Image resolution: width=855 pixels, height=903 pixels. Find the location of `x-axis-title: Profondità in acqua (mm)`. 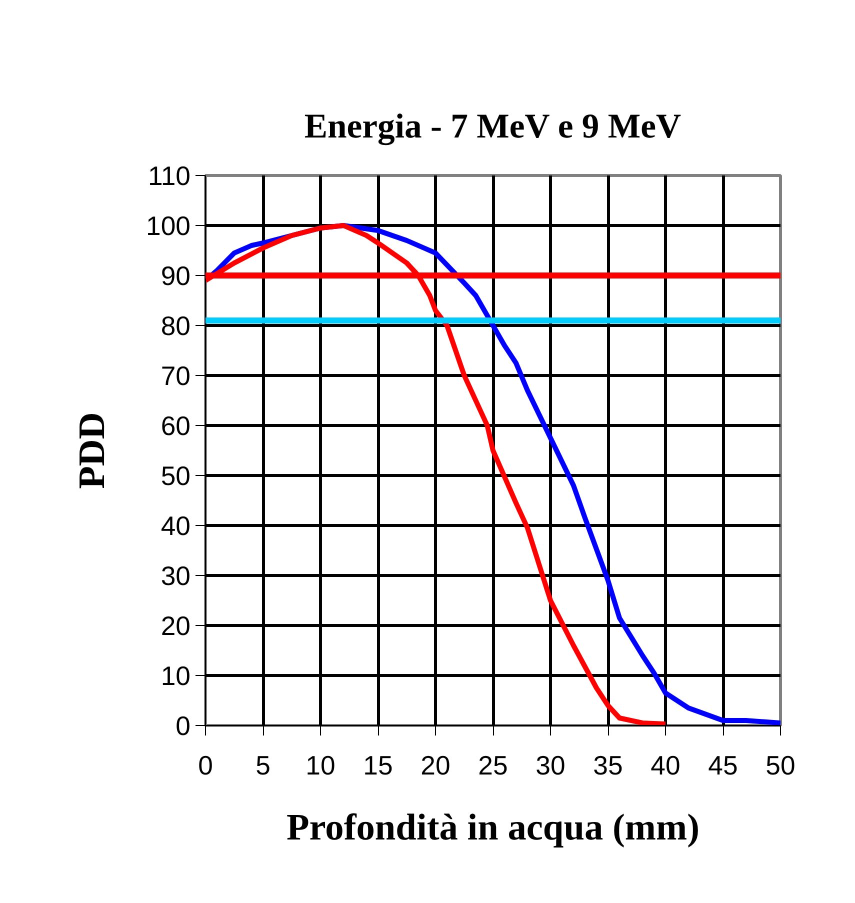

x-axis-title: Profondità in acqua (mm) is located at coordinates (493, 828).